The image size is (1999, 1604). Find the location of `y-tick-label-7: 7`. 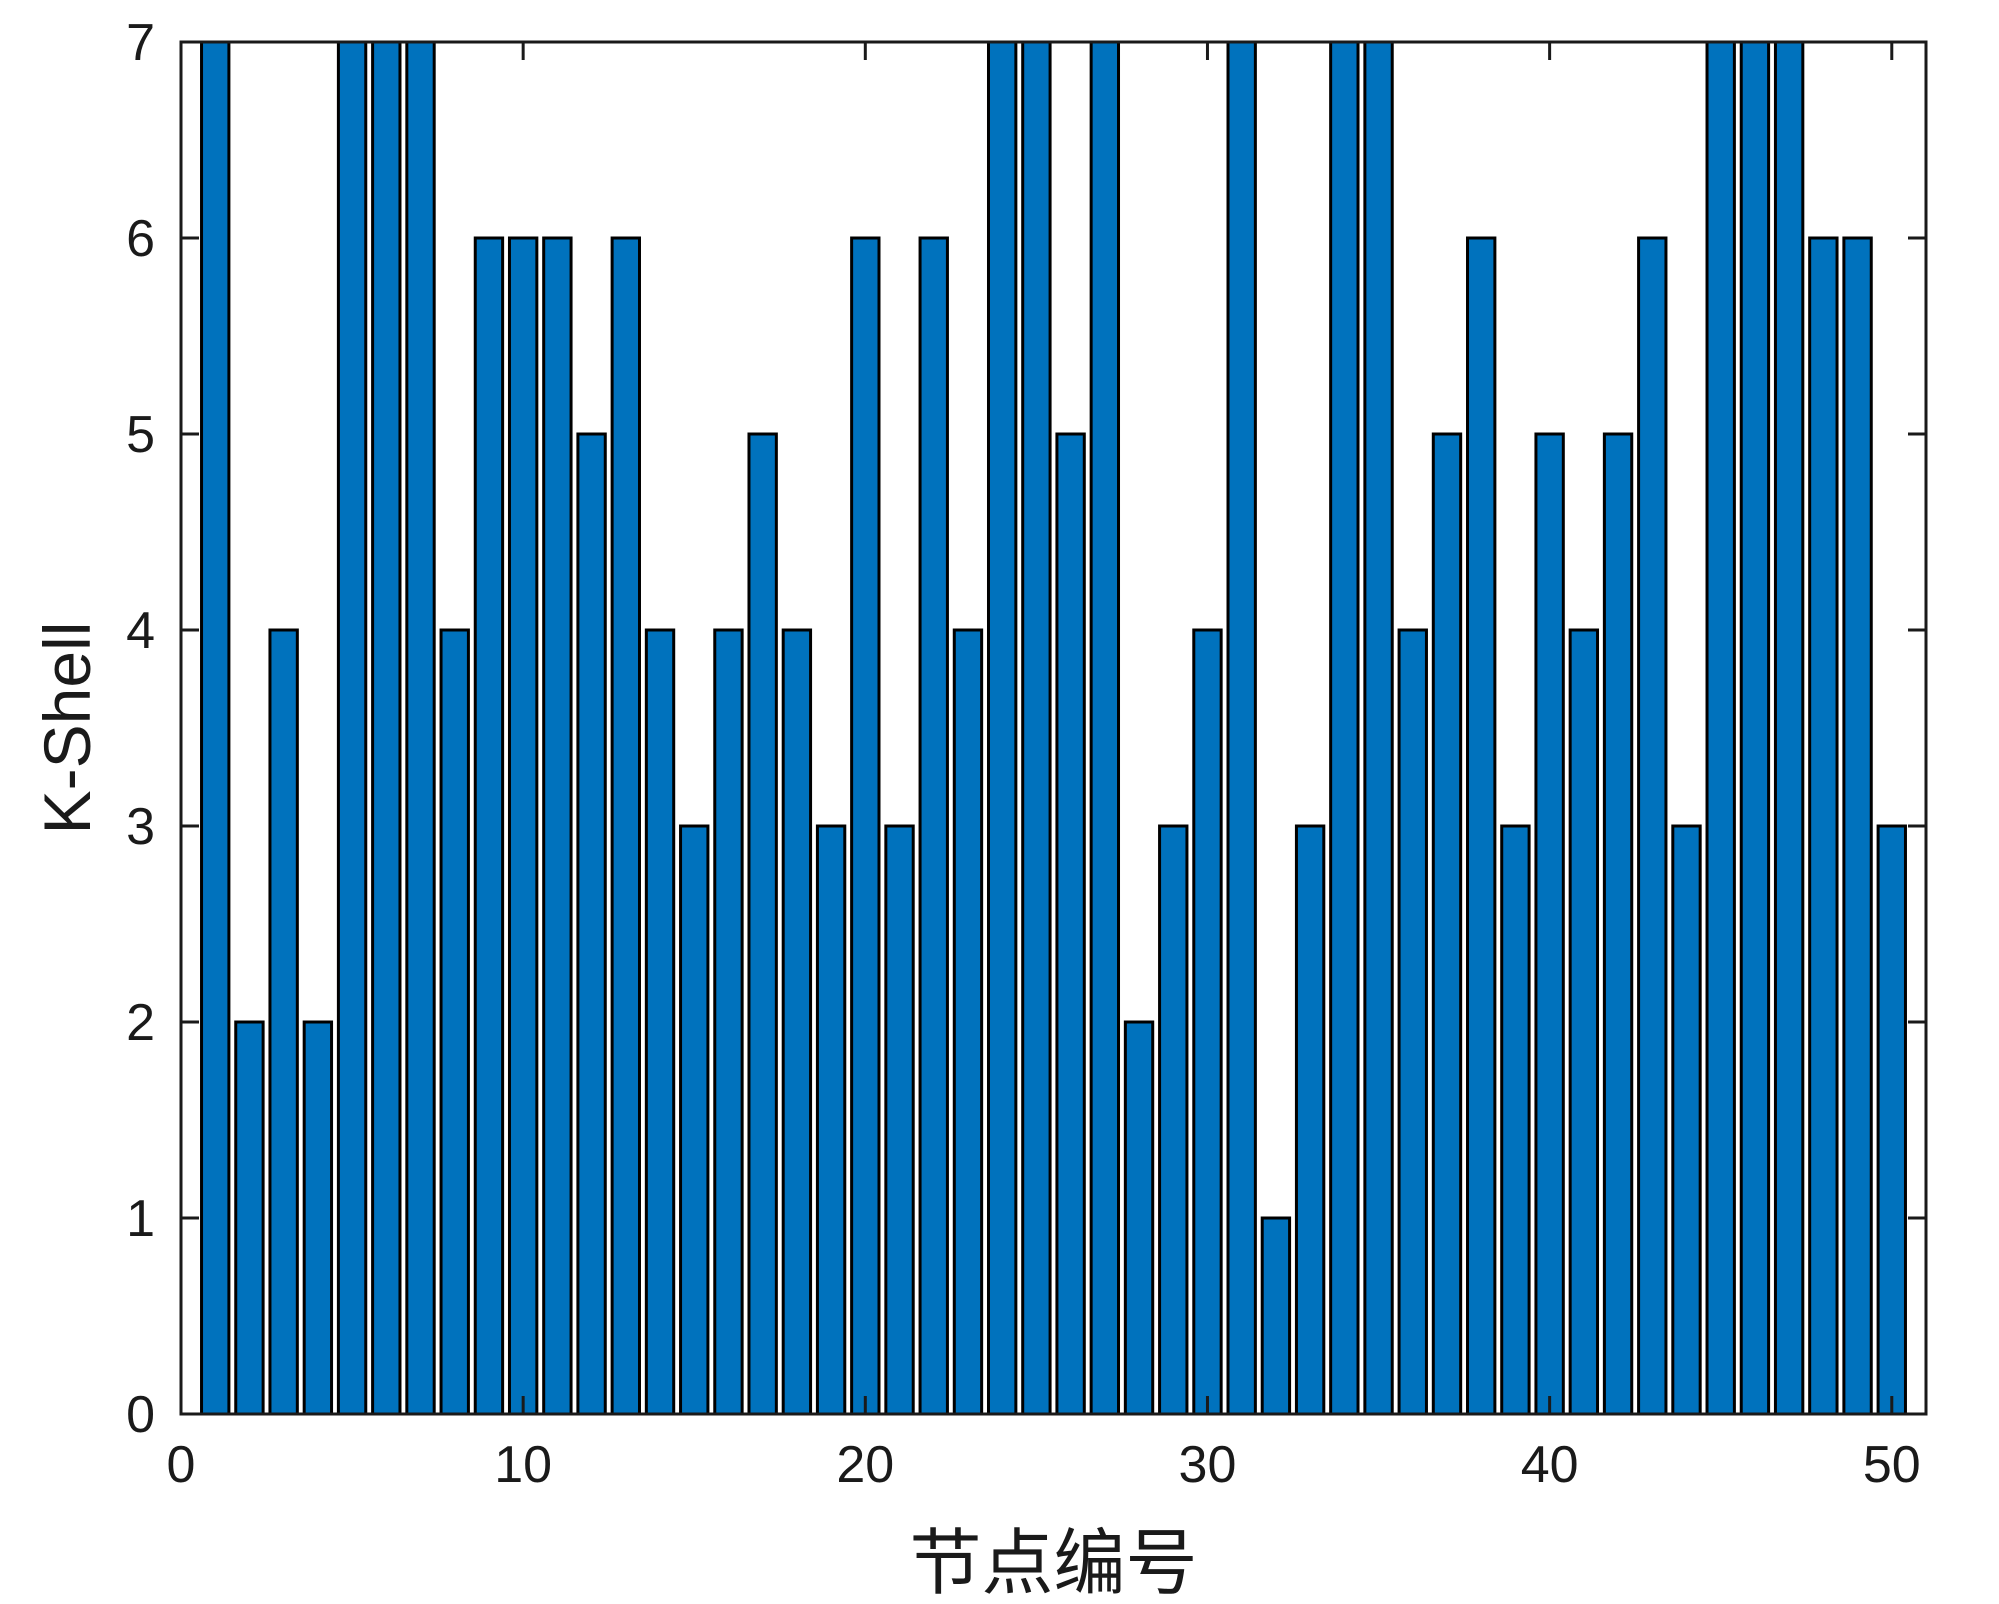

y-tick-label-7: 7 is located at coordinates (140, 43).